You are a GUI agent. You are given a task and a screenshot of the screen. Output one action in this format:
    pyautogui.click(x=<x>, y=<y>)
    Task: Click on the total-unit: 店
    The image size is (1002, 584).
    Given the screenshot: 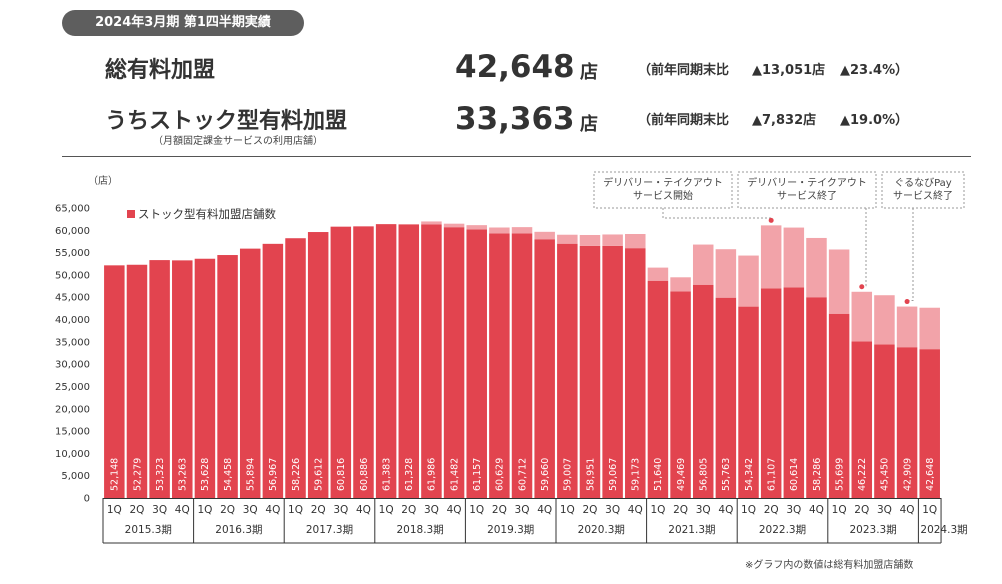 What is the action you would take?
    pyautogui.click(x=589, y=72)
    